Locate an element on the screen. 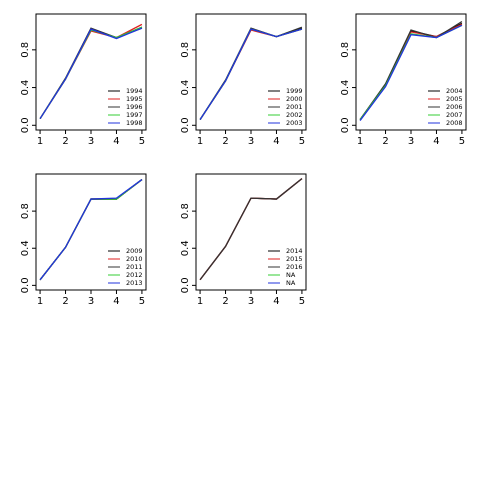  legend-label: 2010 is located at coordinates (134, 259).